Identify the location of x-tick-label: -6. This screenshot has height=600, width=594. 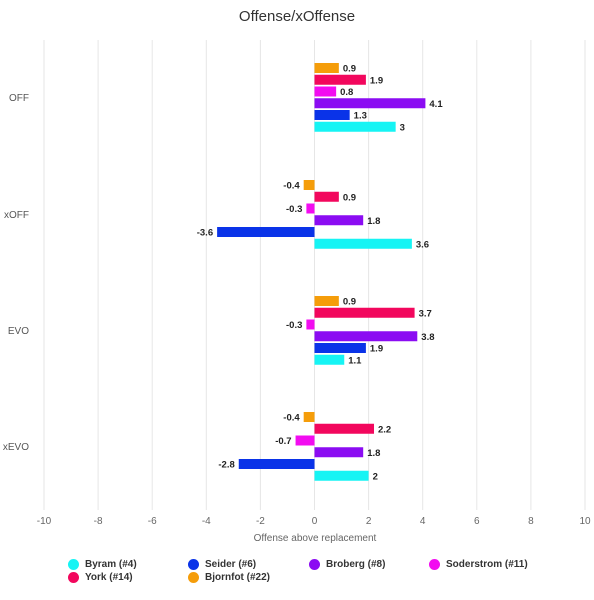
(152, 521).